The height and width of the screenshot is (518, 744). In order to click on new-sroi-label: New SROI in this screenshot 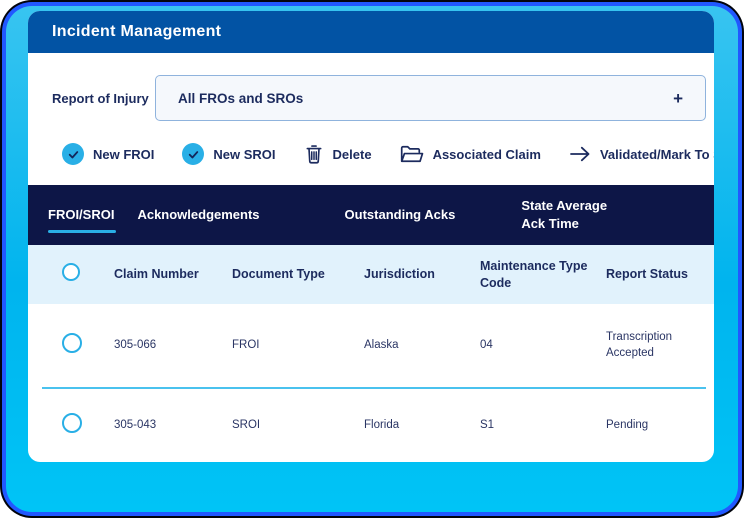, I will do `click(244, 154)`.